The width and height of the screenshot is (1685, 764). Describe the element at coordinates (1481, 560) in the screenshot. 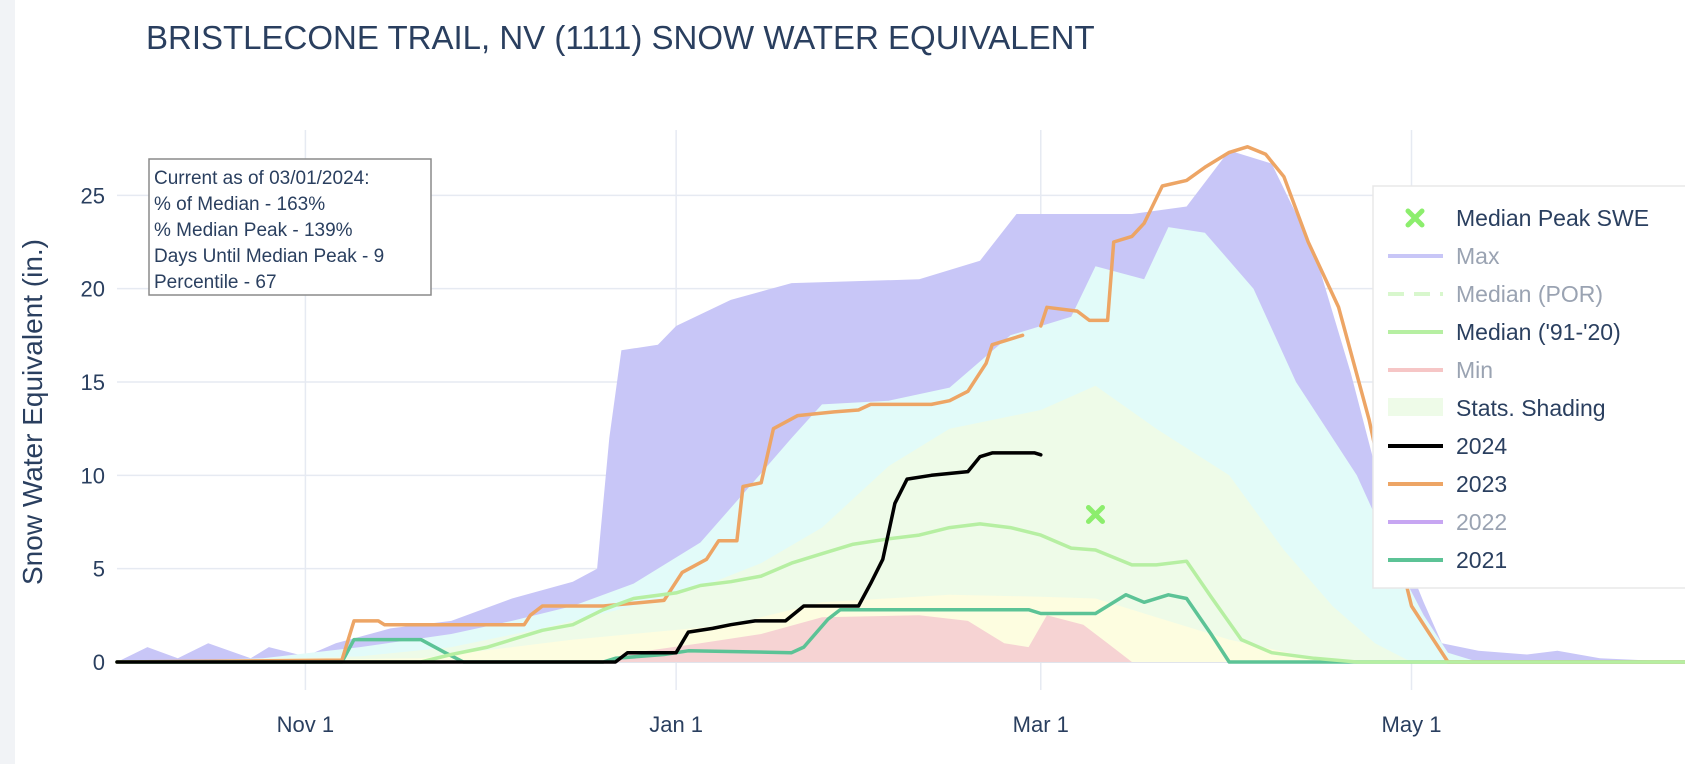

I see `legend-label: 2021` at that location.